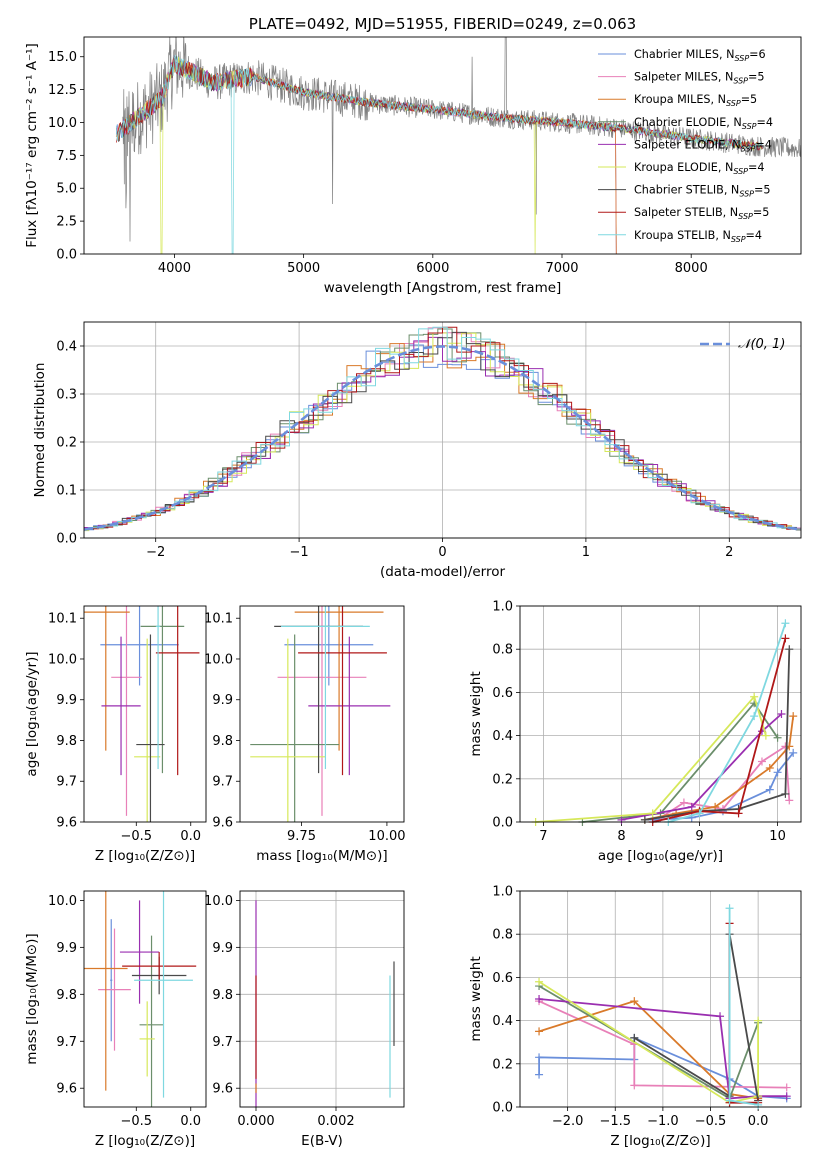 This screenshot has height=1170, width=819. I want to click on x-tick-label: −1.5, so click(615, 1121).